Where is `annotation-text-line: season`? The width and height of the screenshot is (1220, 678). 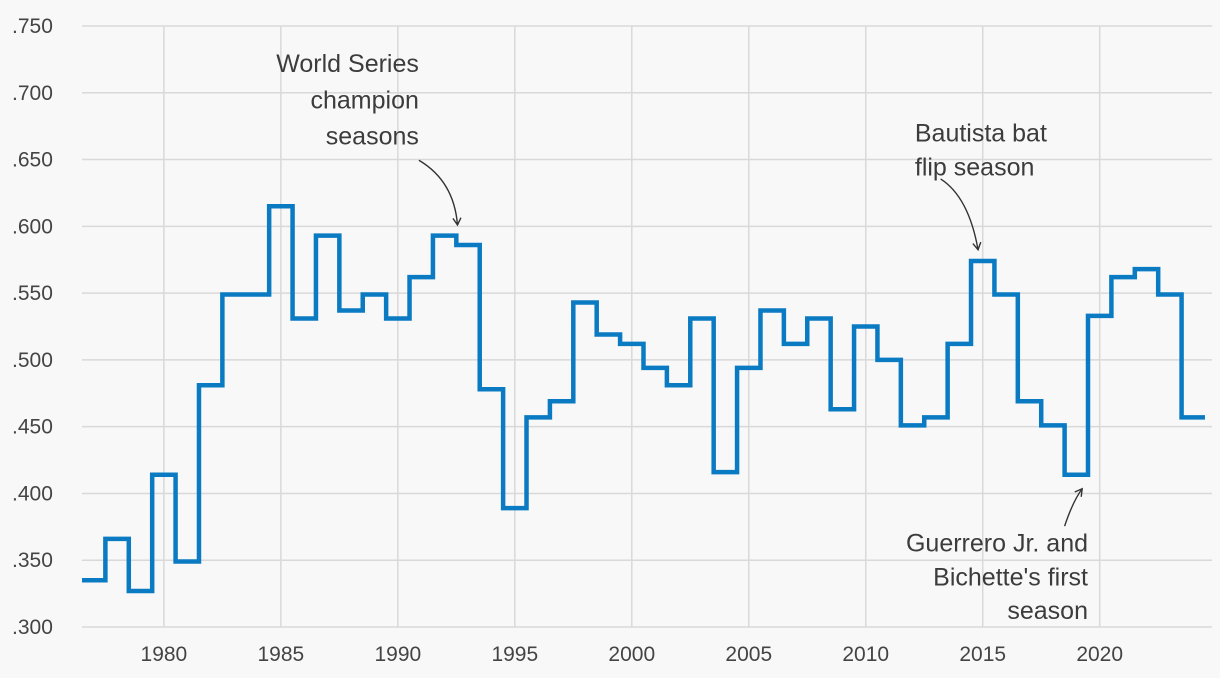
annotation-text-line: season is located at coordinates (1047, 611).